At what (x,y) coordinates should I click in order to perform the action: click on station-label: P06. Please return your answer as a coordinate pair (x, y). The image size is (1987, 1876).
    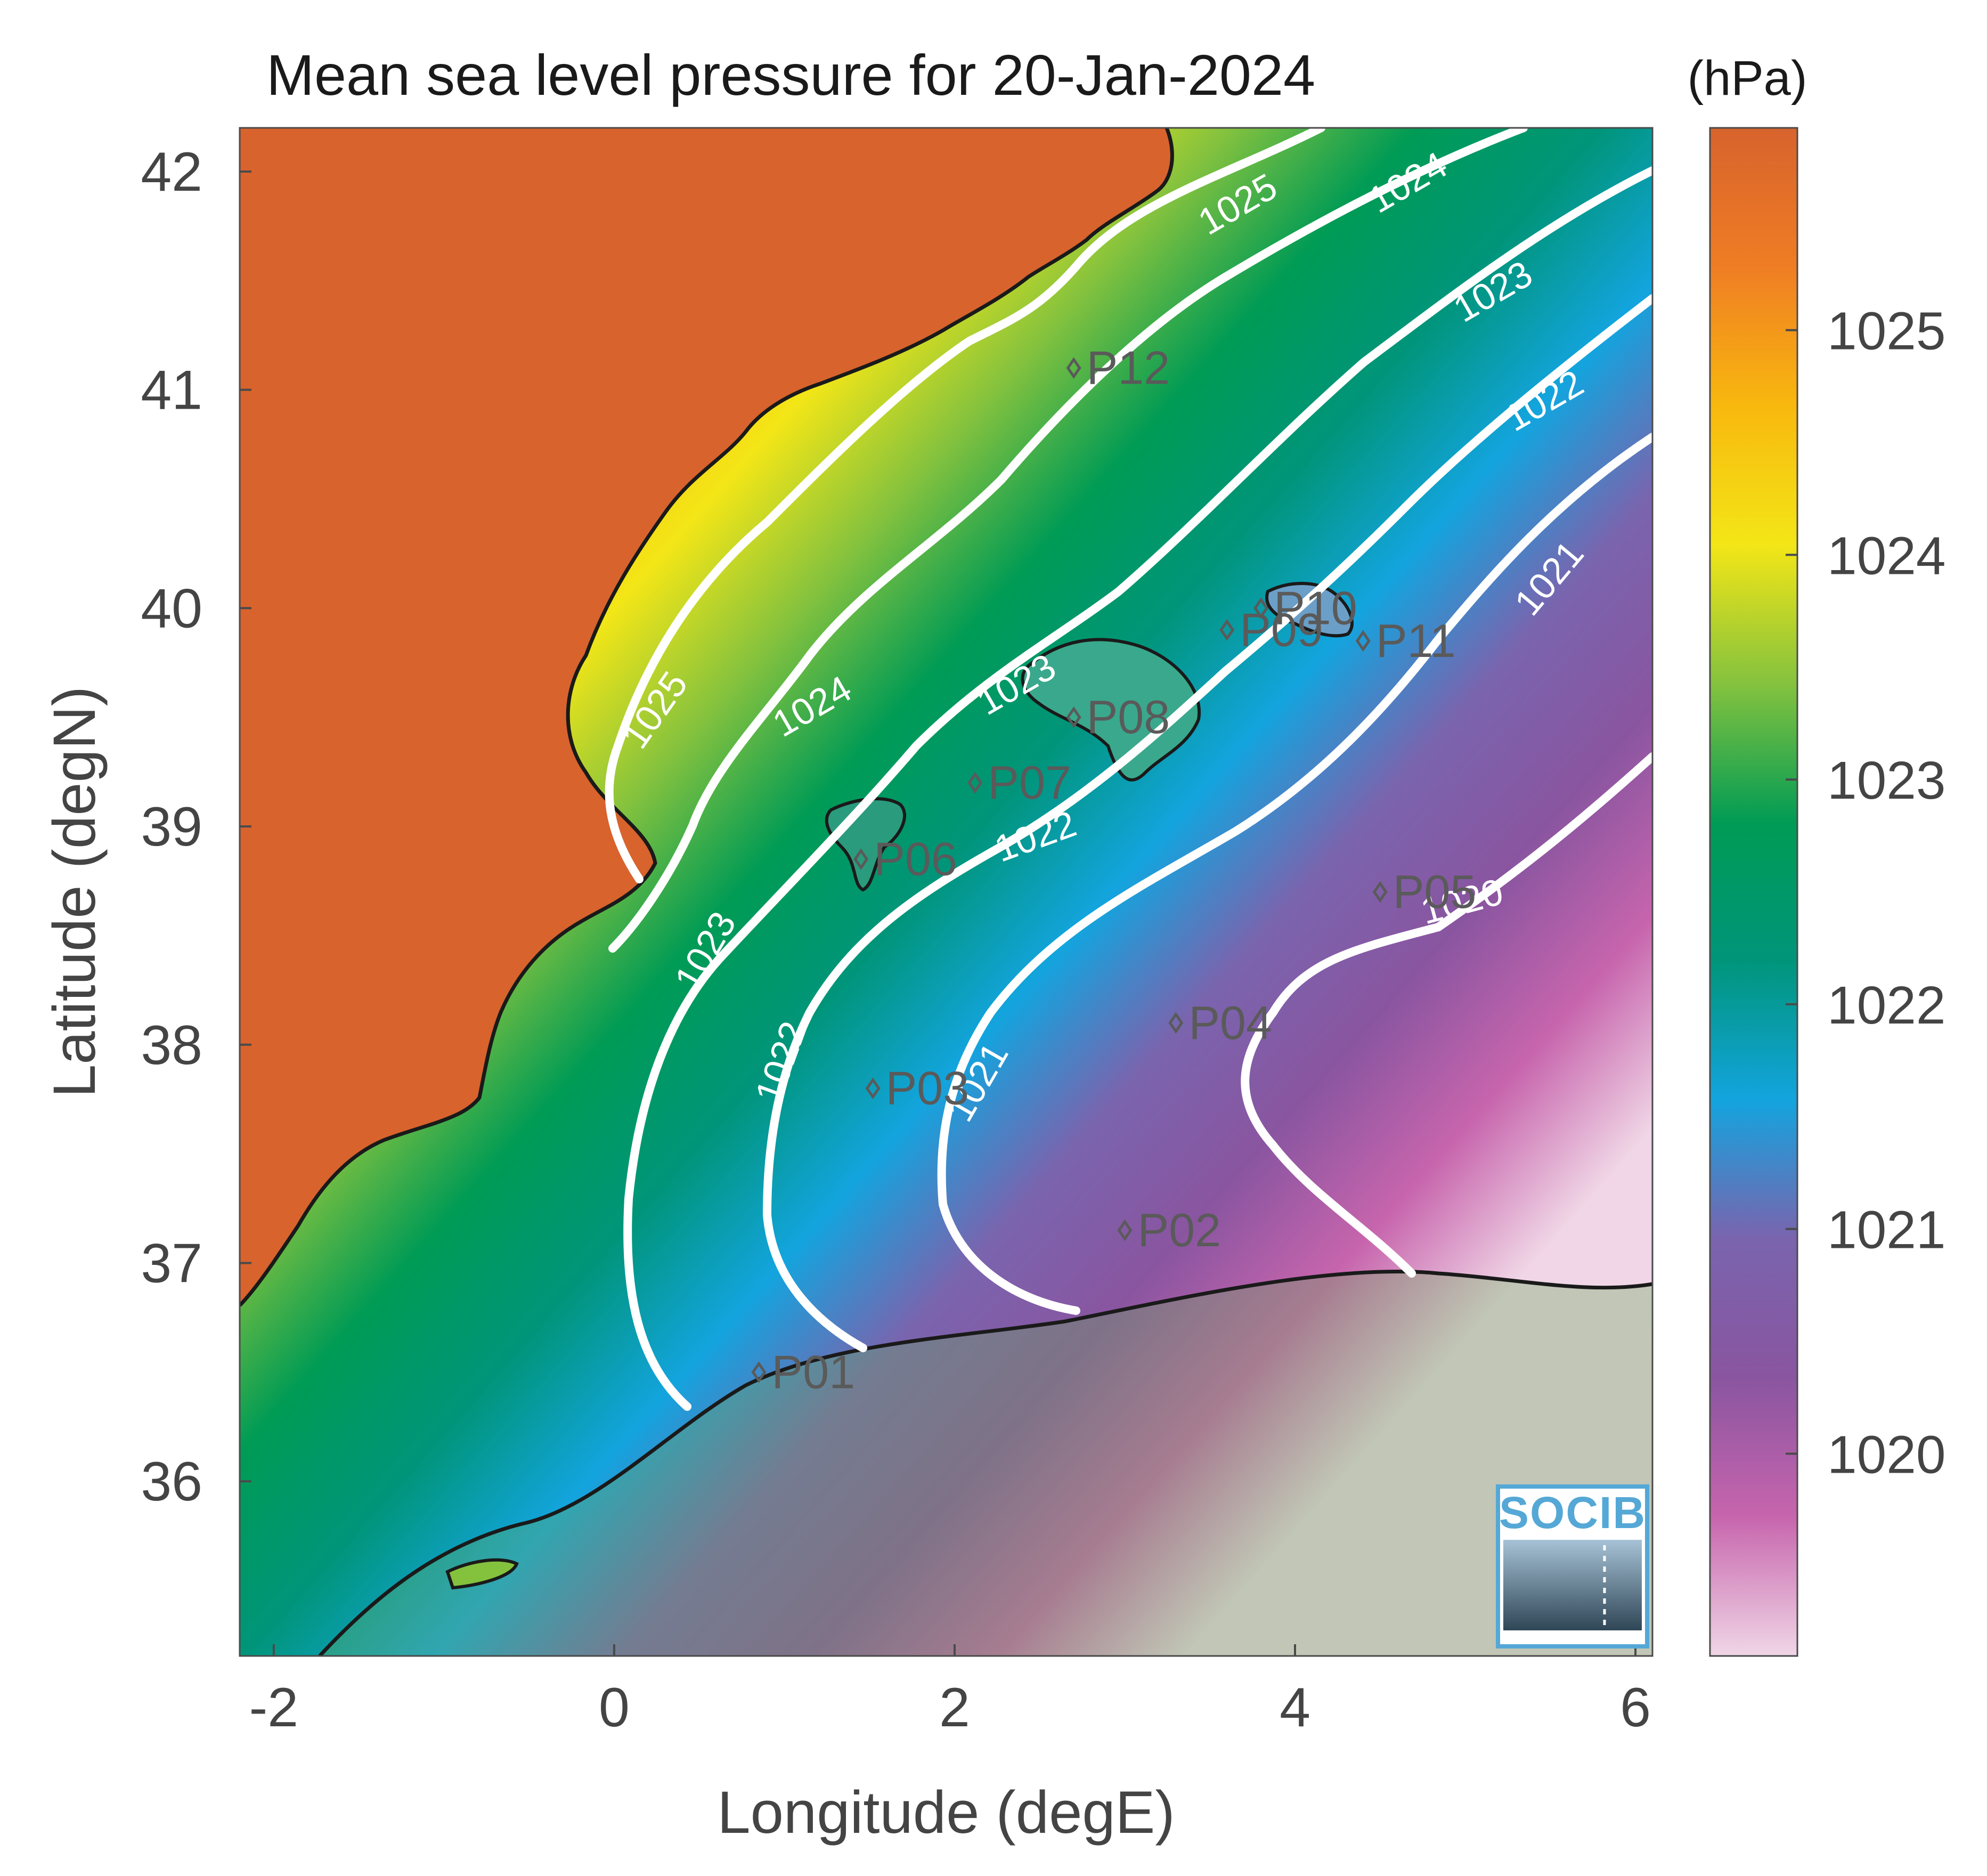
    Looking at the image, I should click on (915, 859).